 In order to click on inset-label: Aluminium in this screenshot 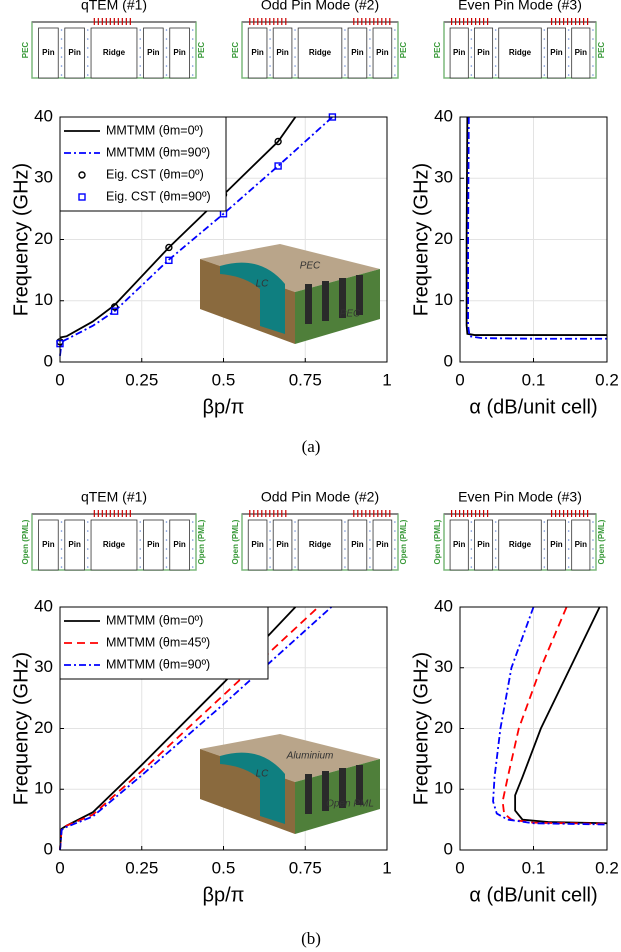, I will do `click(310, 756)`.